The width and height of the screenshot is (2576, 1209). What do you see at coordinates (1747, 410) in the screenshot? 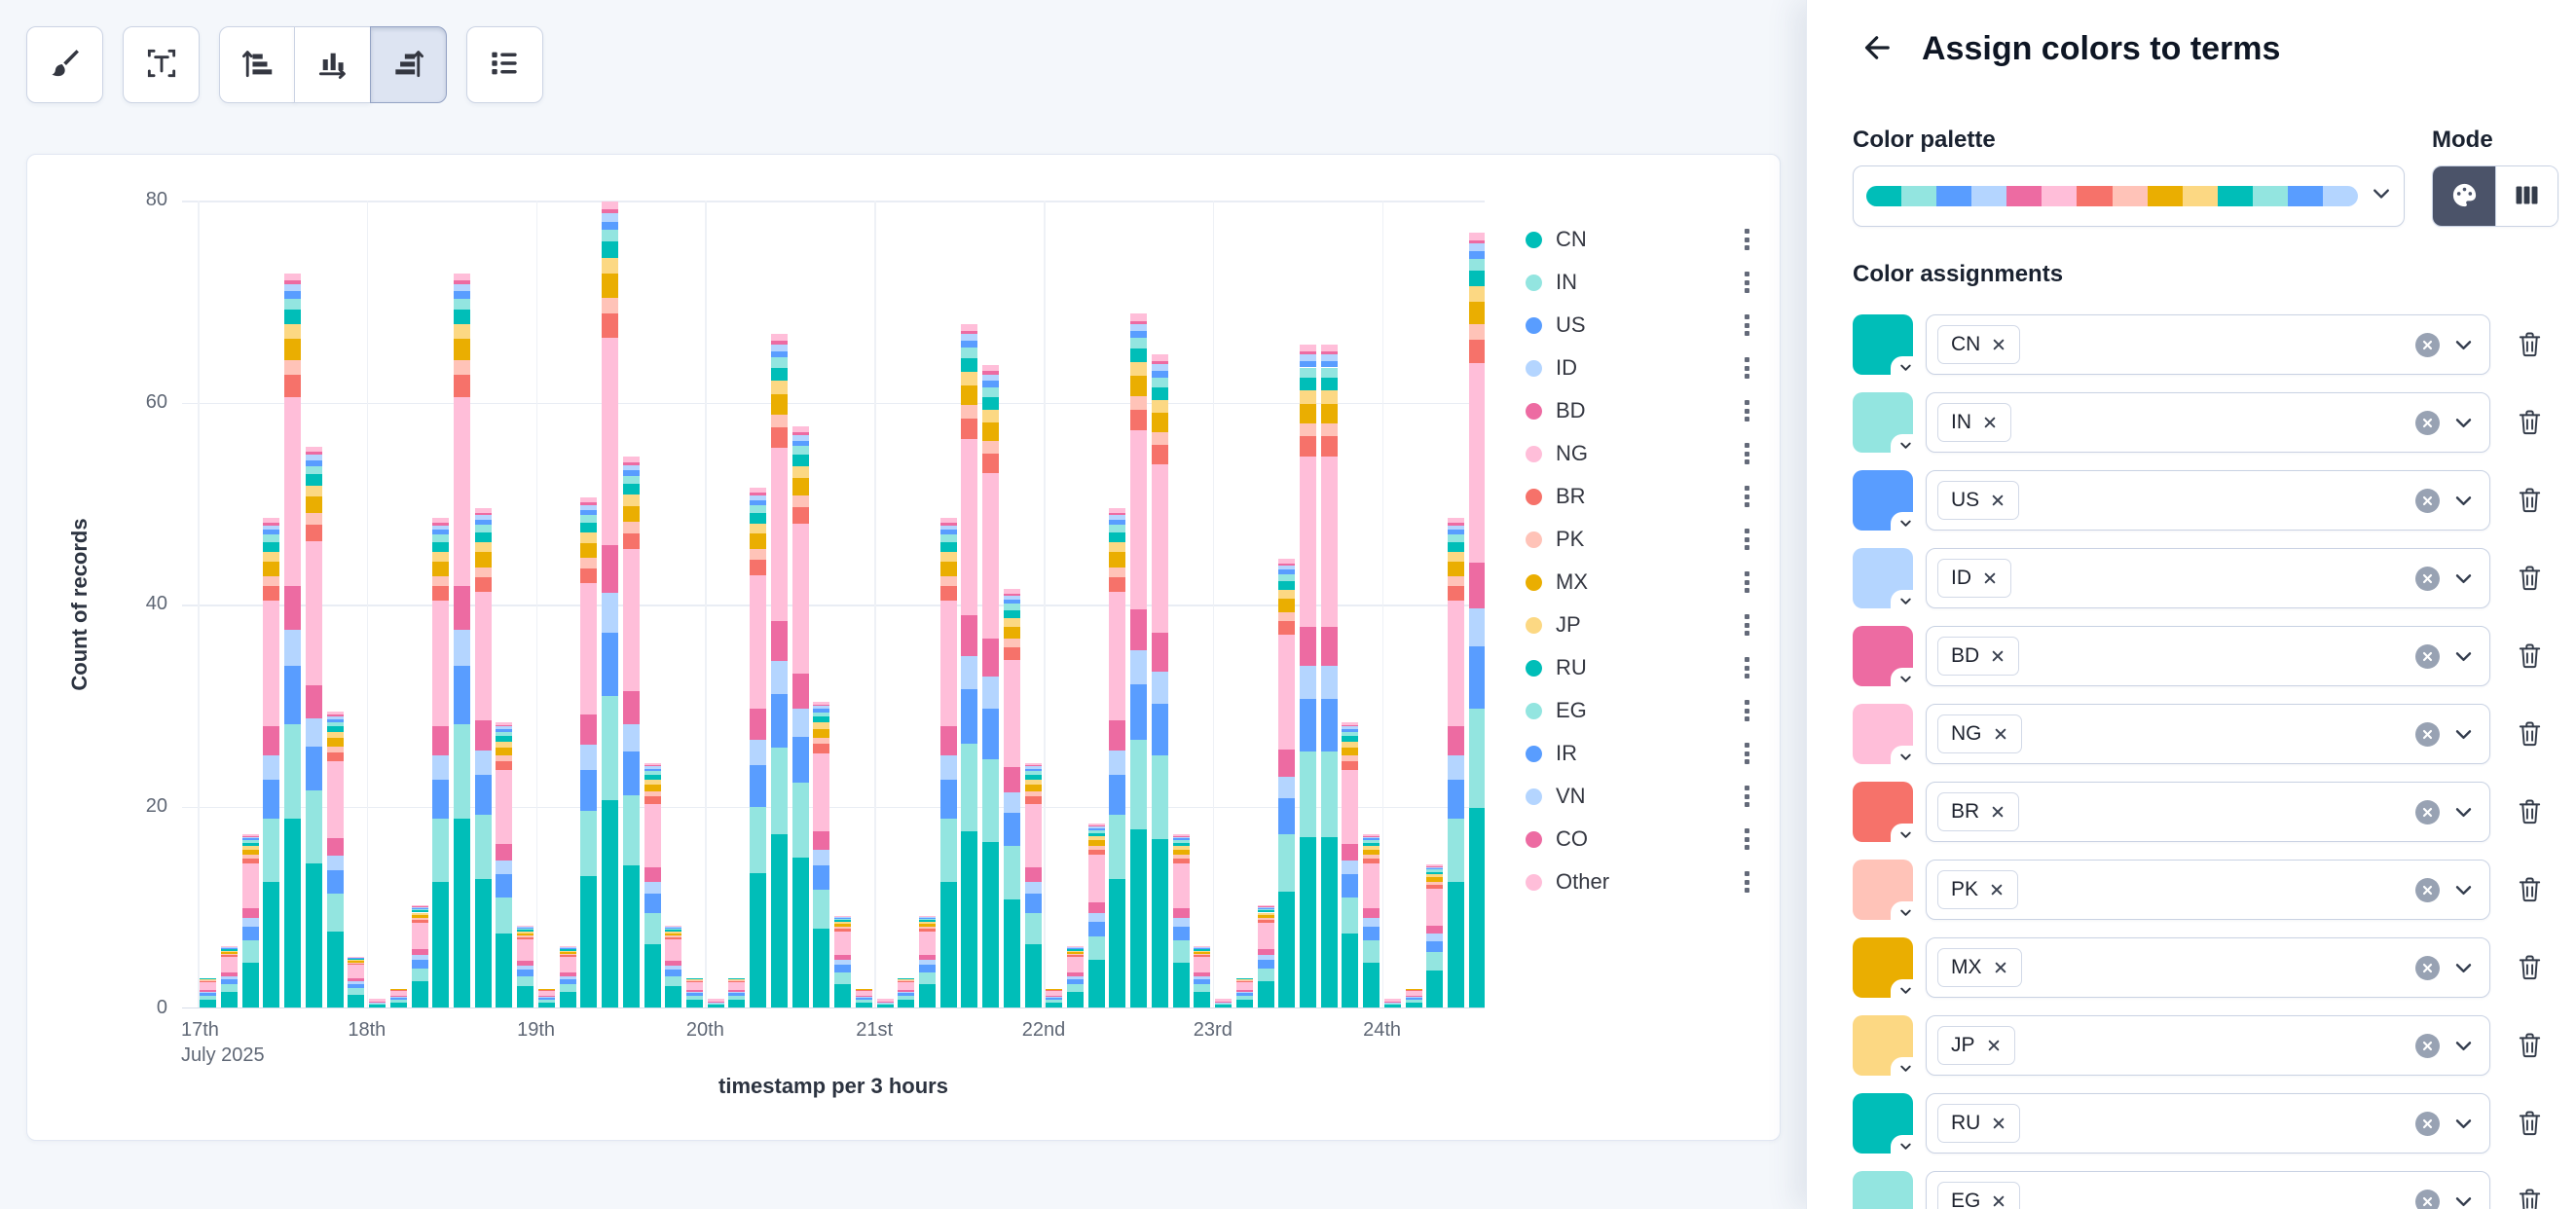
I see `legend-actions-icon` at bounding box center [1747, 410].